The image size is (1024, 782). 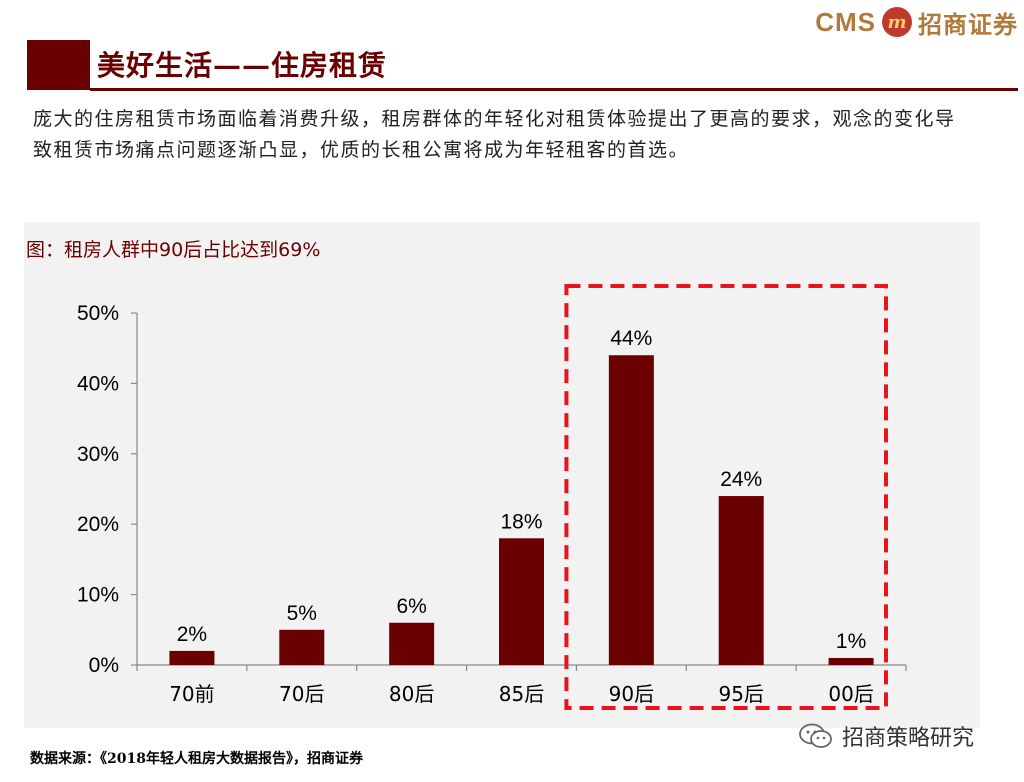 I want to click on data-label: 1%, so click(x=851, y=641).